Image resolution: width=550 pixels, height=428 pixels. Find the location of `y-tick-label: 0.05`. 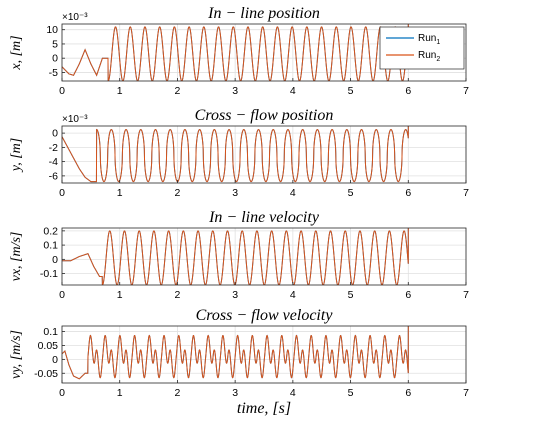

y-tick-label: 0.05 is located at coordinates (48, 346).